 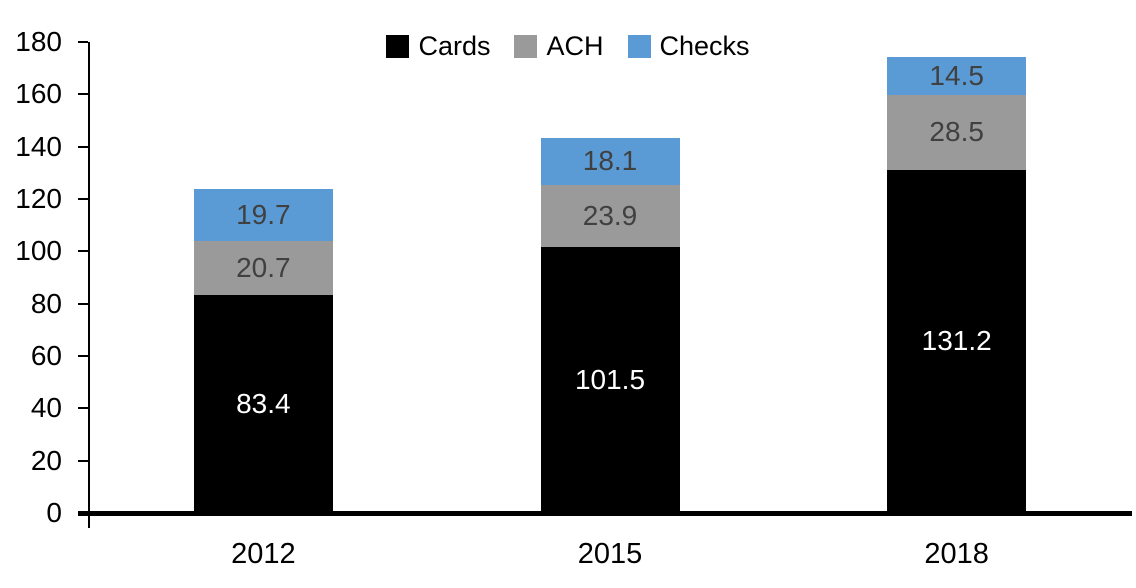 I want to click on y-axis-tick-label-140: 140, so click(x=38, y=146).